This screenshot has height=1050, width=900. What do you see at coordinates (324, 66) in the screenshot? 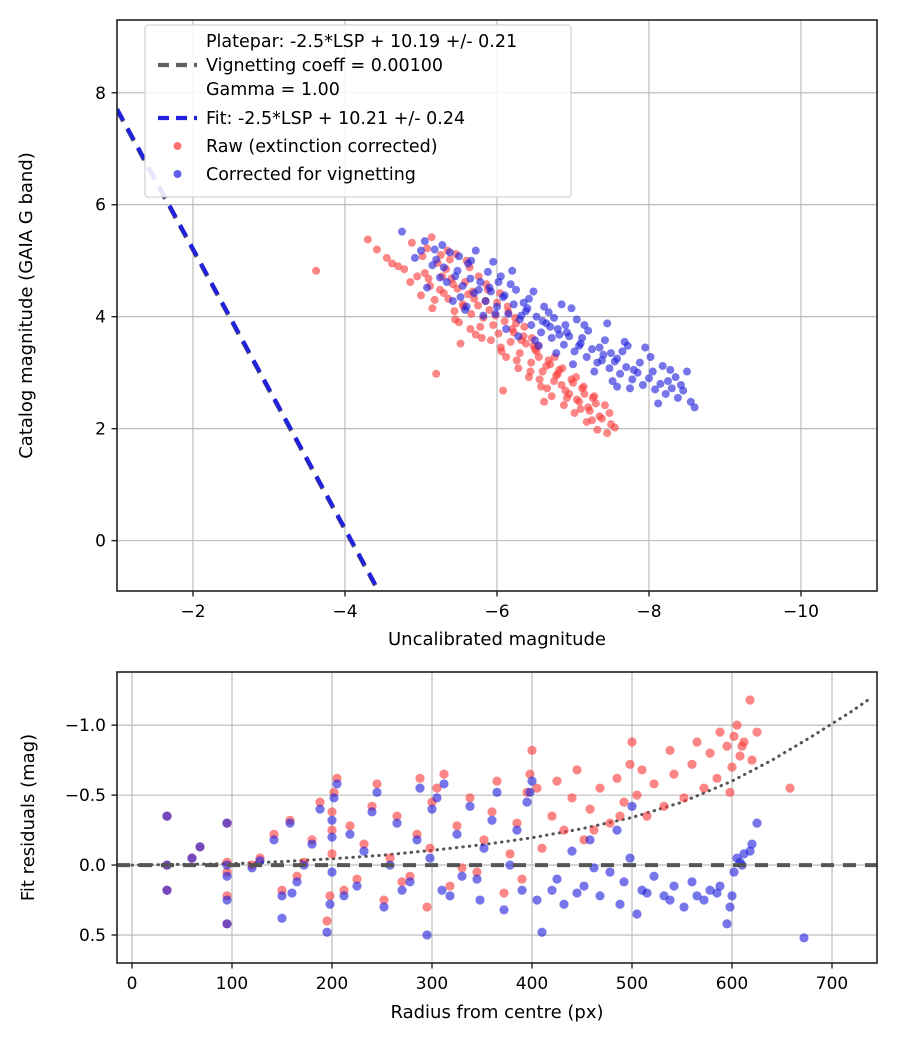
I see `legend-entry-label: Vignetting coeff = 0.00100` at bounding box center [324, 66].